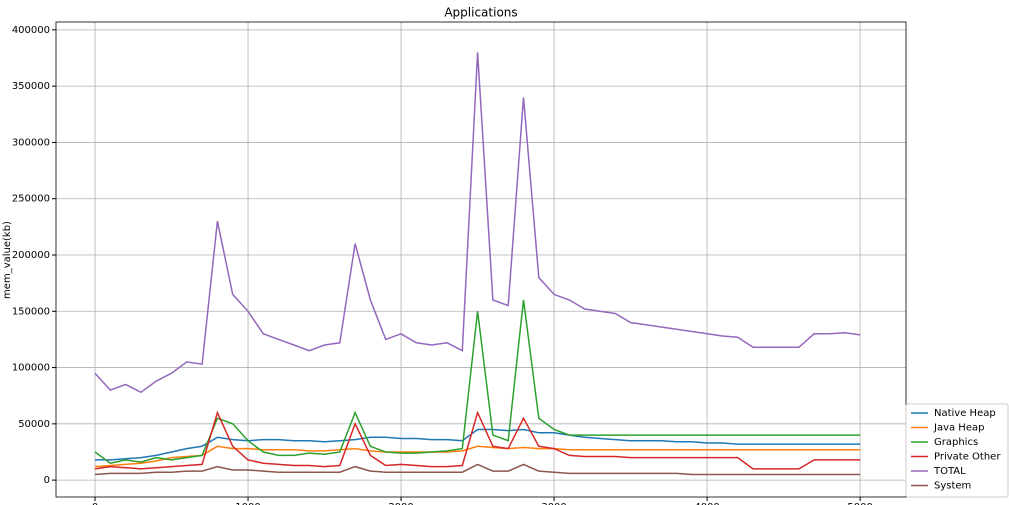 This screenshot has width=1009, height=505. Describe the element at coordinates (95, 503) in the screenshot. I see `x-tick-label: 0` at that location.